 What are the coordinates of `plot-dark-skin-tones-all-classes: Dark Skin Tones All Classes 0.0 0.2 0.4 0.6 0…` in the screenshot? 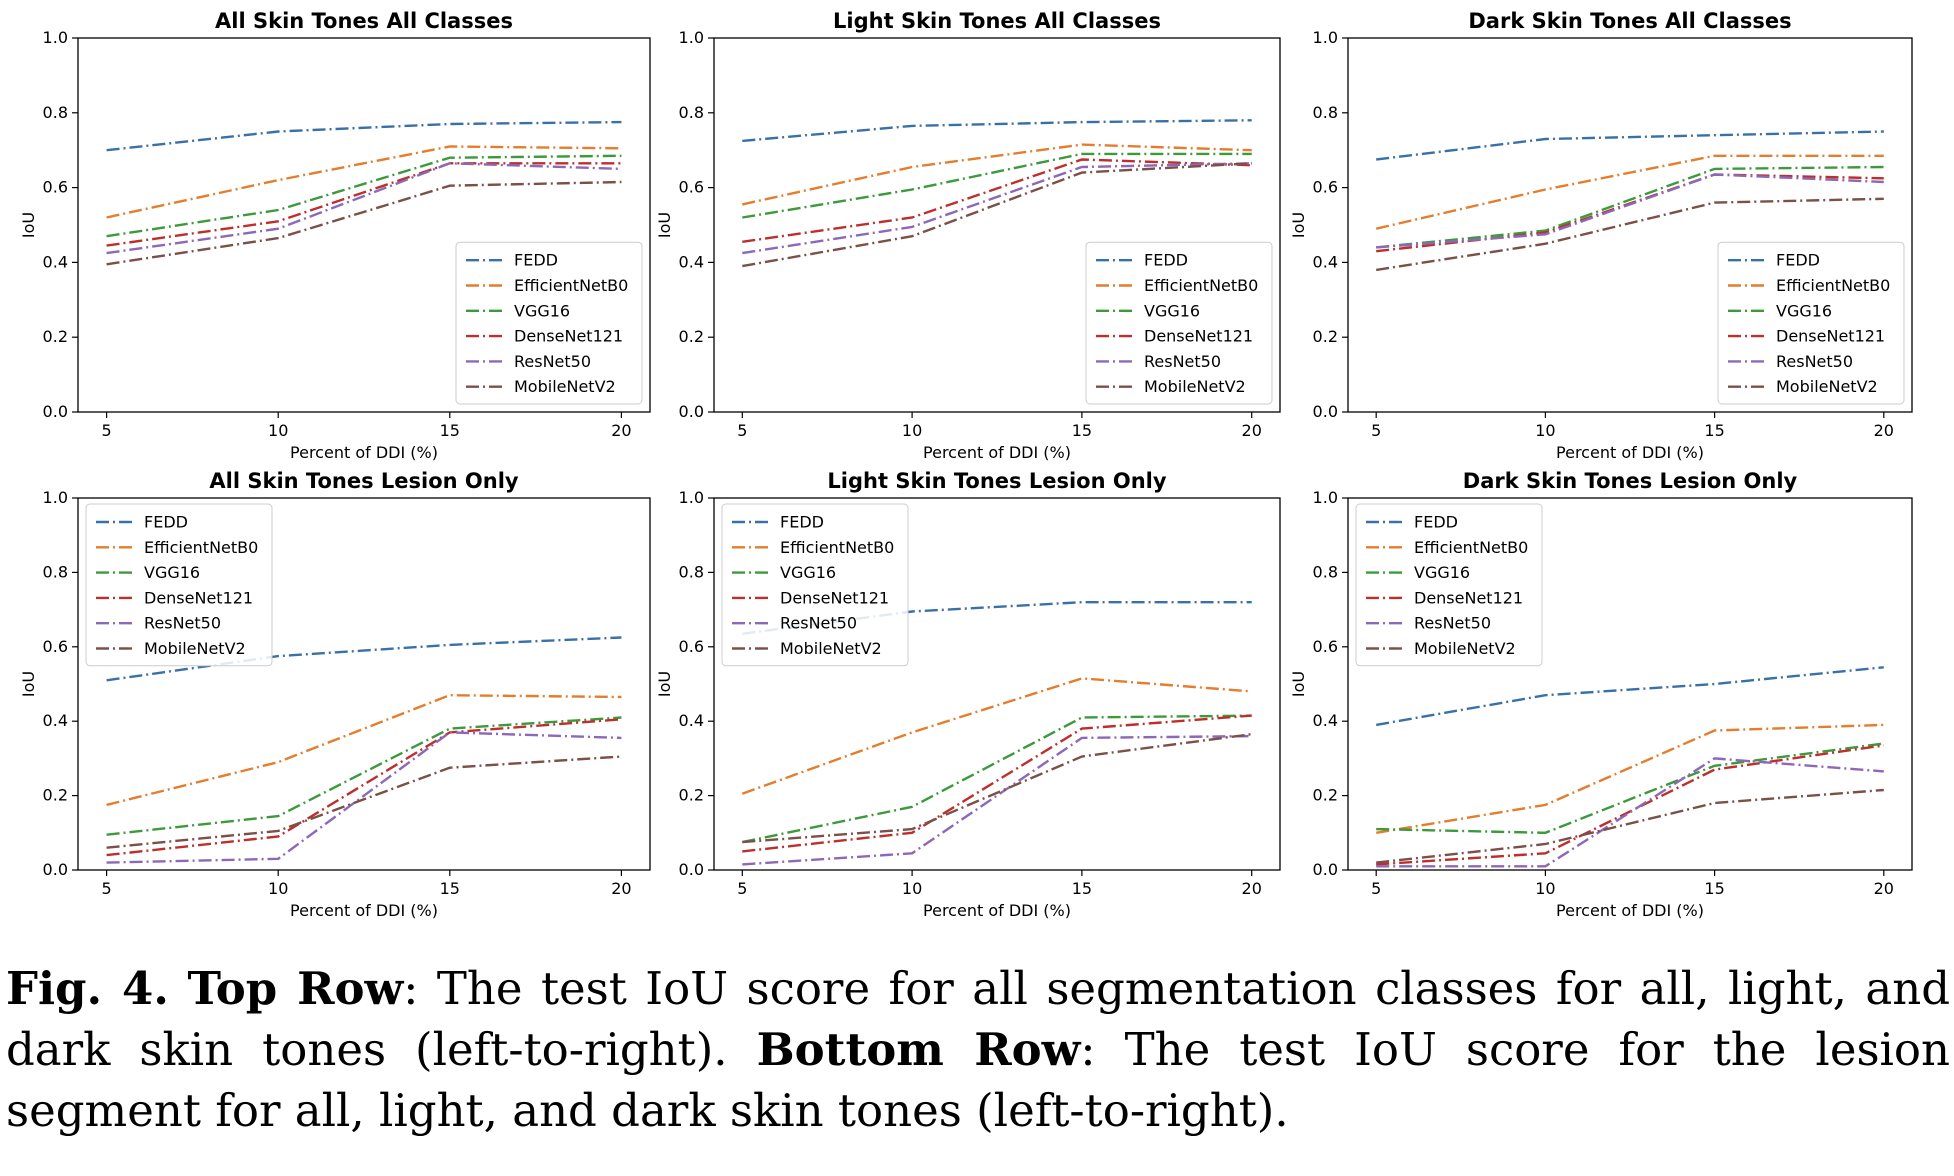 It's located at (1601, 235).